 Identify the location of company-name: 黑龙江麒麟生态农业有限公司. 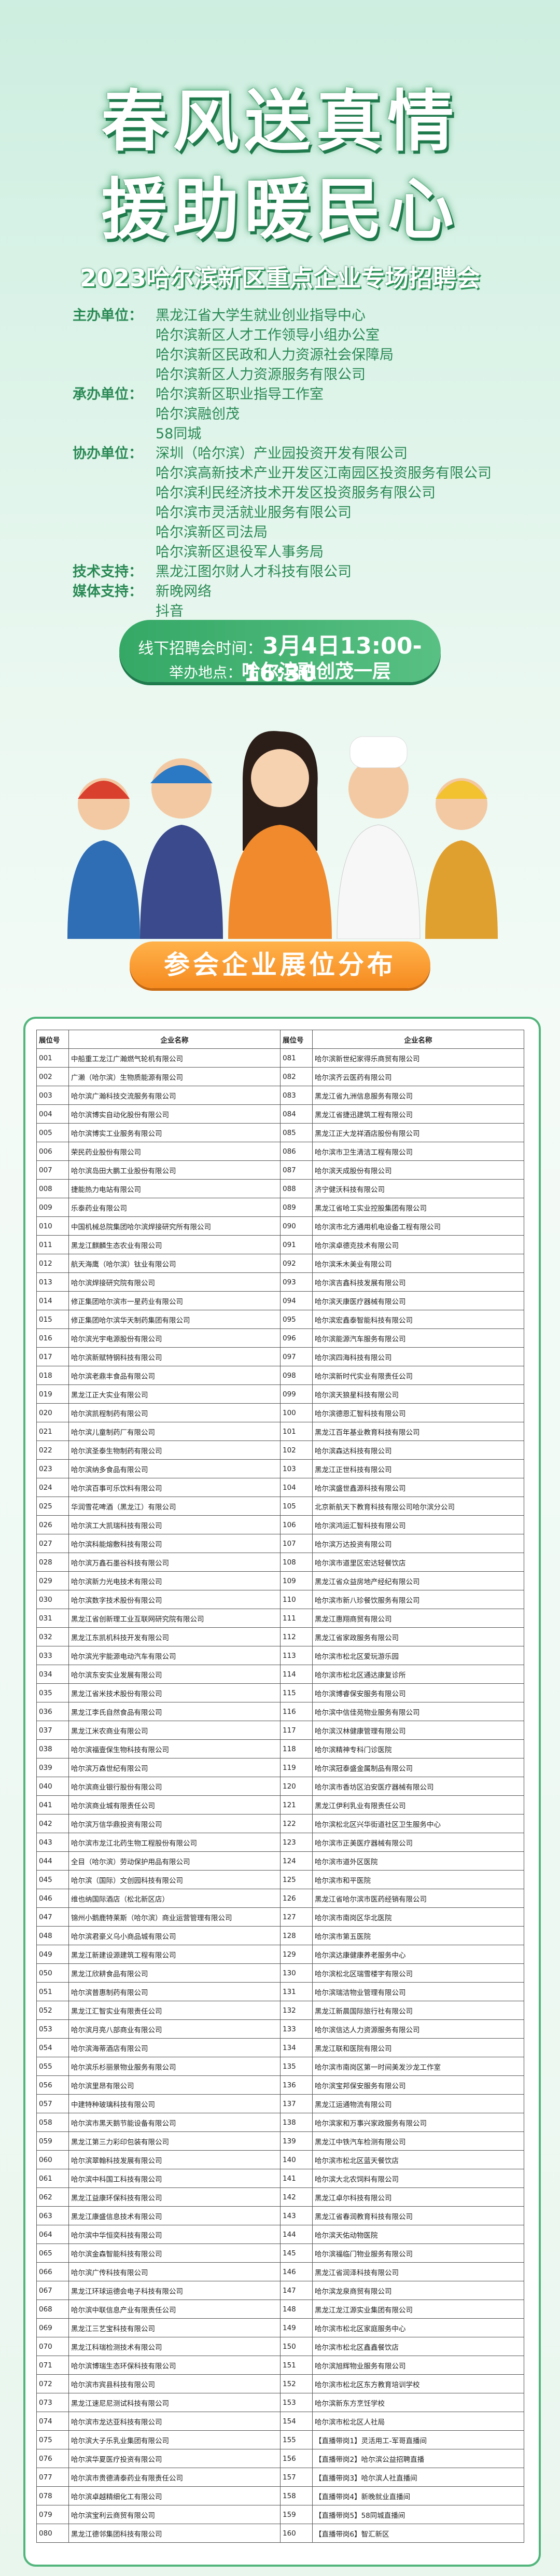
(174, 1244).